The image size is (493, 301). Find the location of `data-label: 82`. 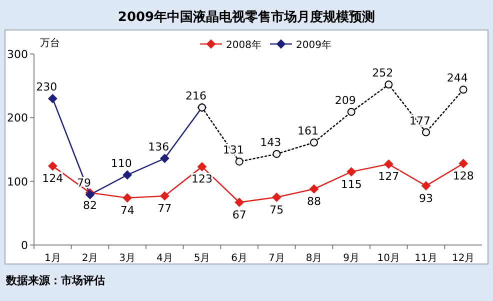

data-label: 82 is located at coordinates (90, 205).